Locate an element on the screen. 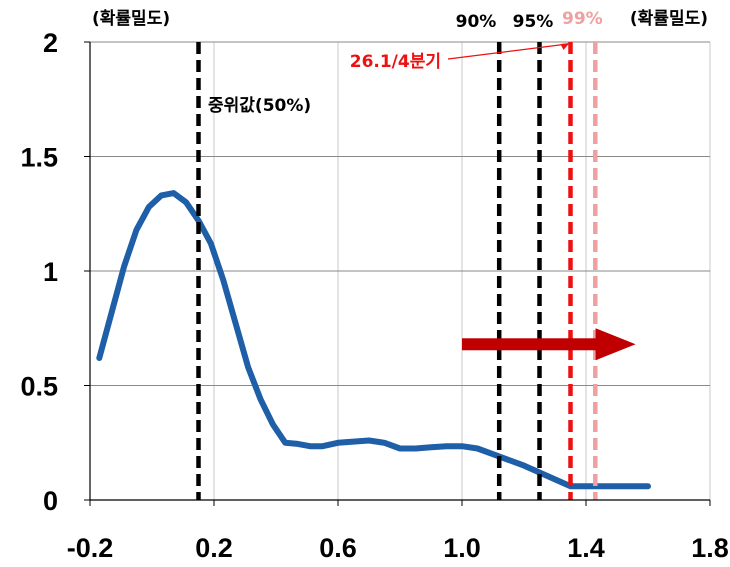  x-tick-label: 0.6 is located at coordinates (338, 548).